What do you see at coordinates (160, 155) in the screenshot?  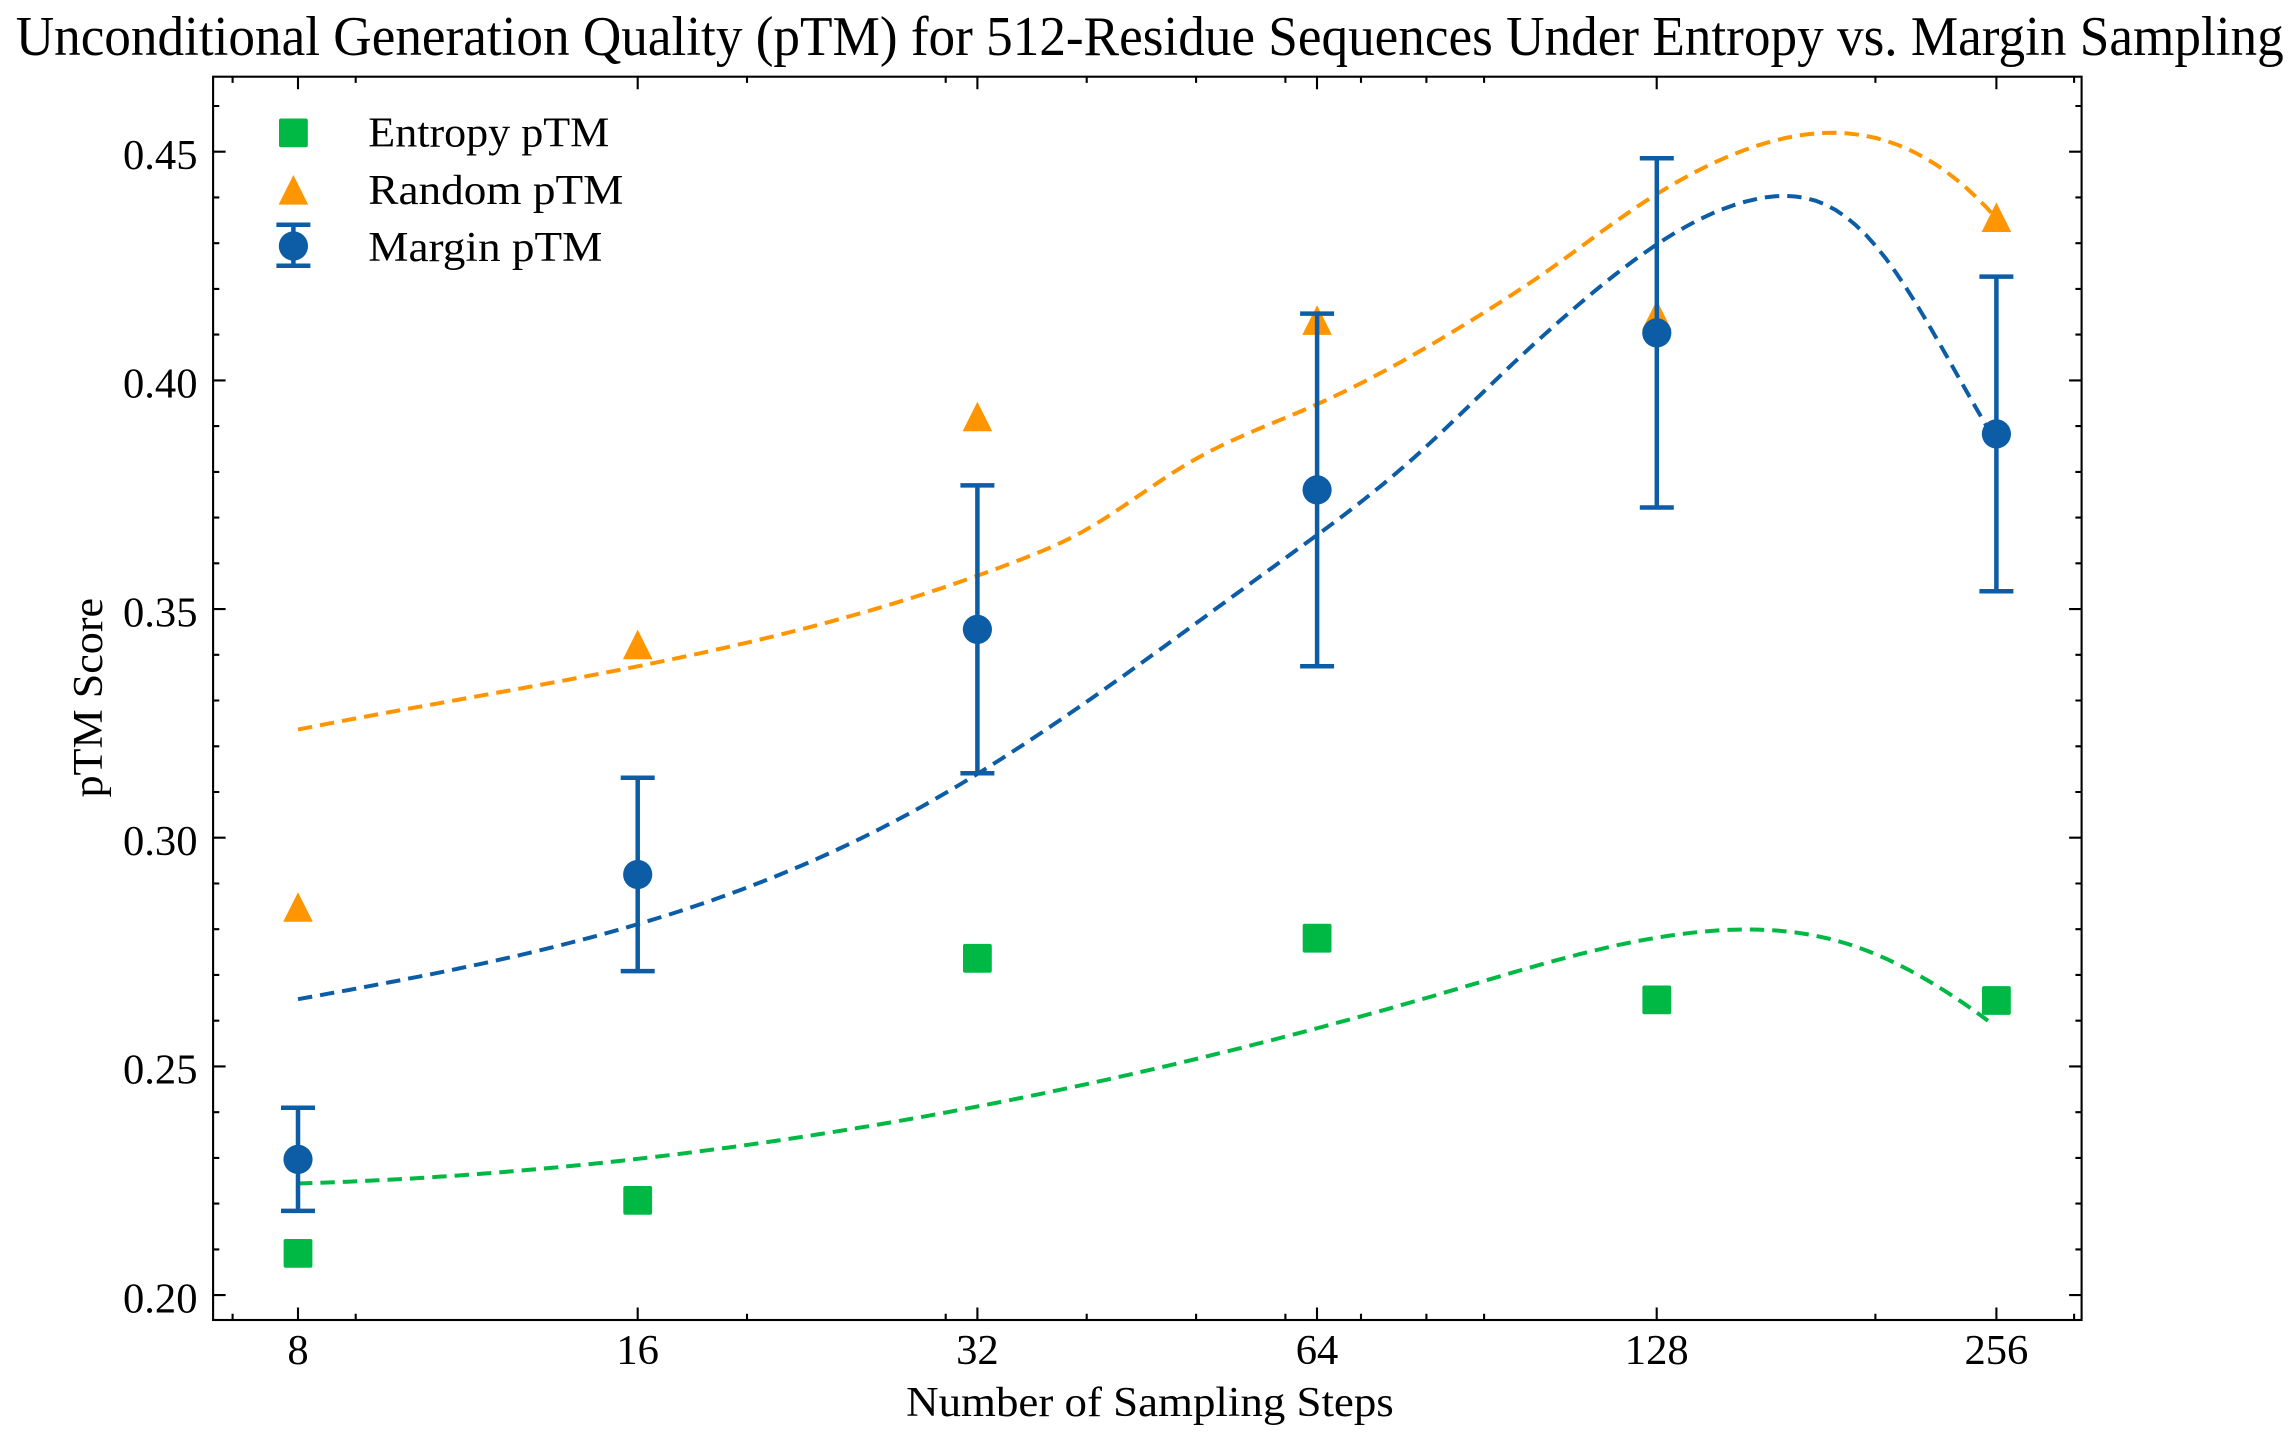 I see `svg-text: 0.45` at bounding box center [160, 155].